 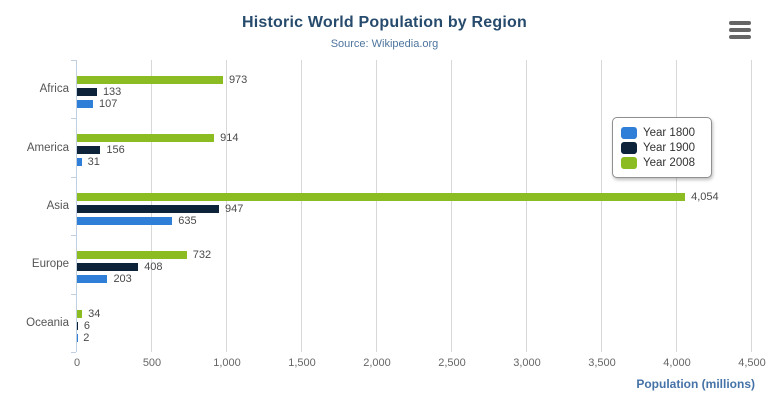 What do you see at coordinates (152, 363) in the screenshot?
I see `x-tick-label: 500` at bounding box center [152, 363].